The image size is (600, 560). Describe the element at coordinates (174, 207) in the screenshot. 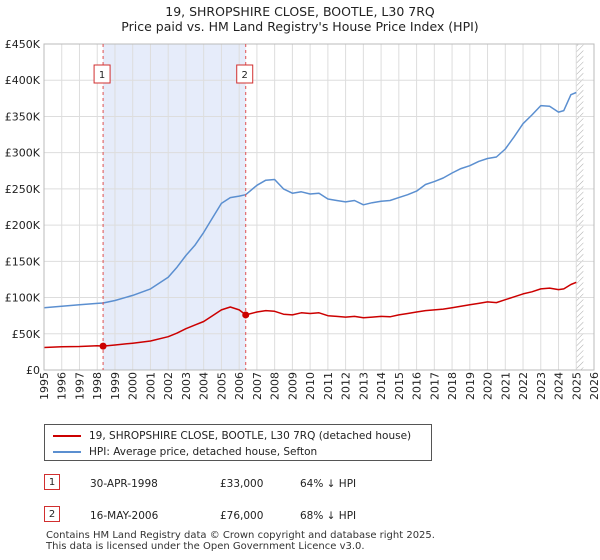

I see `shaded-period` at that location.